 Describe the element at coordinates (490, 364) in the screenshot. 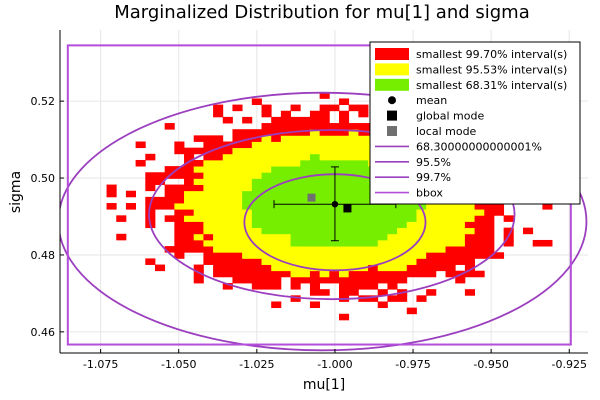

I see `x-tick-label: -0.950` at that location.